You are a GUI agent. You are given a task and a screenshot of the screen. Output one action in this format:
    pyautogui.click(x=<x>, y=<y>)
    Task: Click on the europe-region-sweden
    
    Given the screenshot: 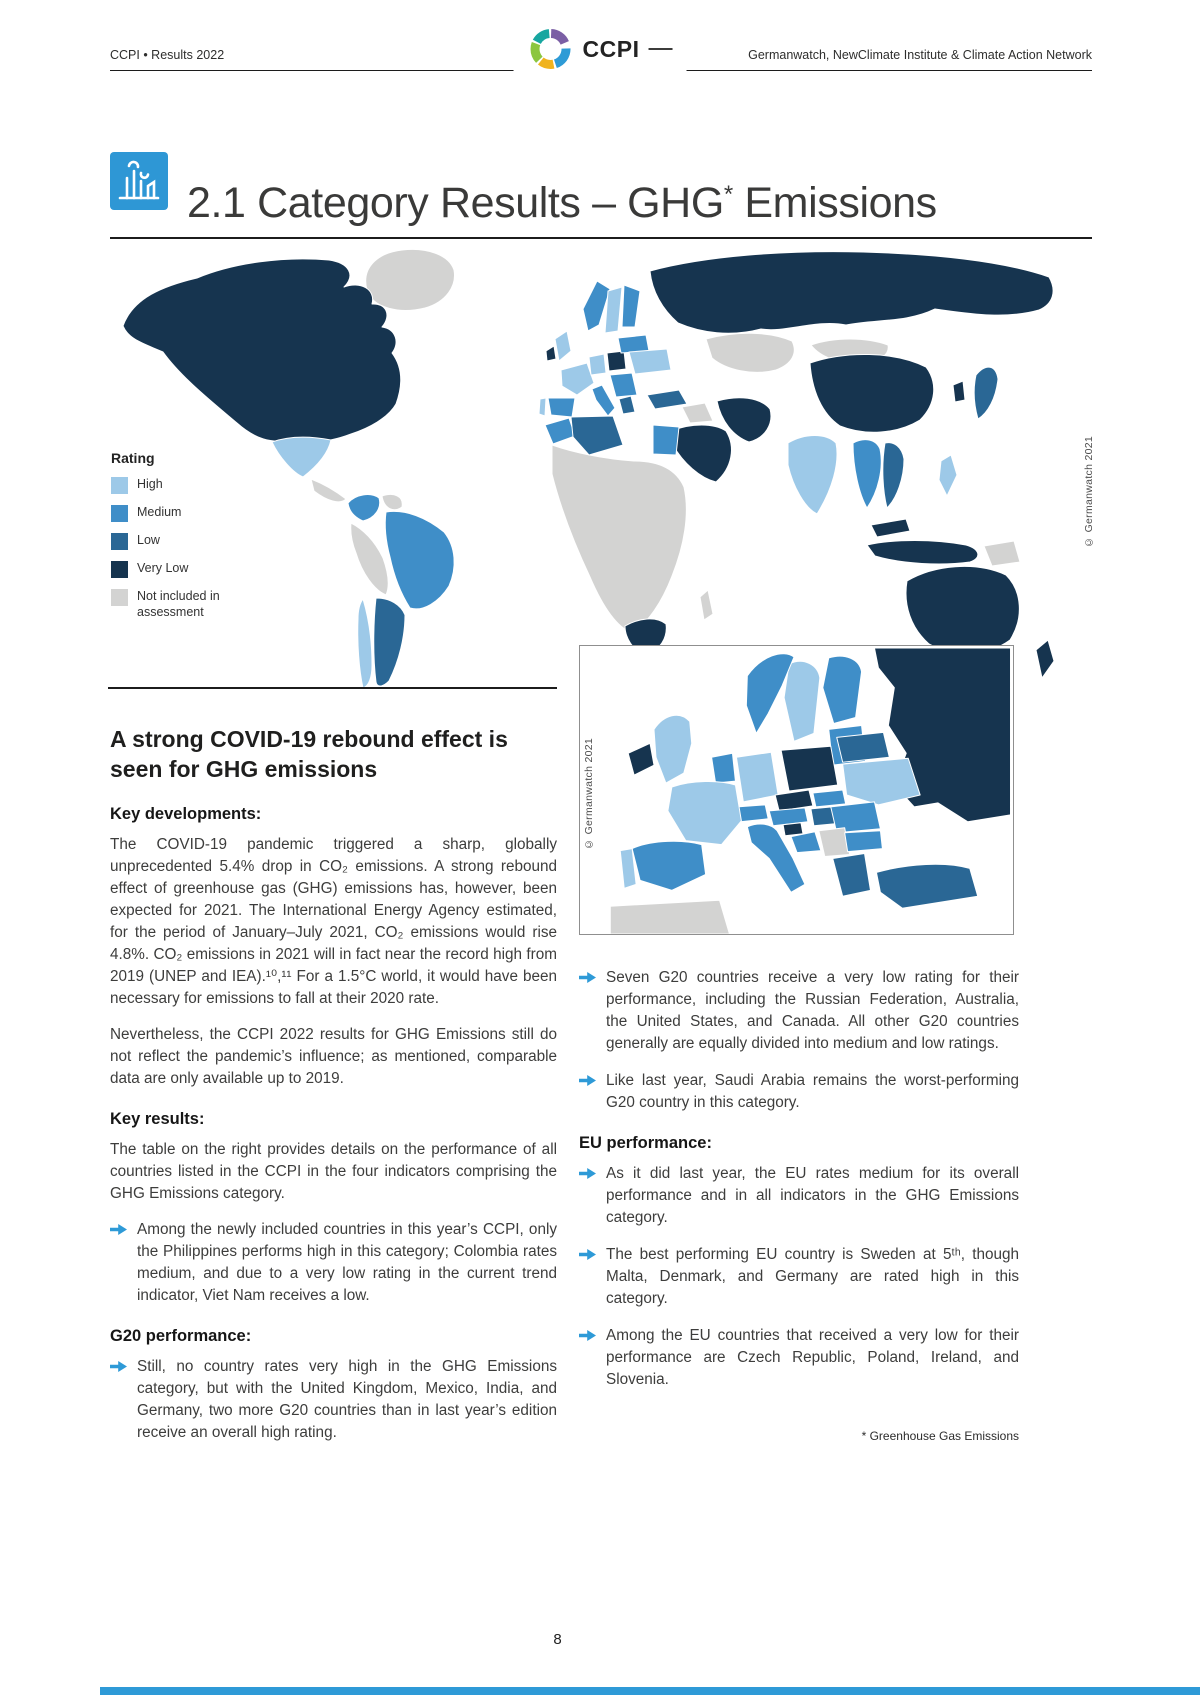 What is the action you would take?
    pyautogui.click(x=802, y=701)
    